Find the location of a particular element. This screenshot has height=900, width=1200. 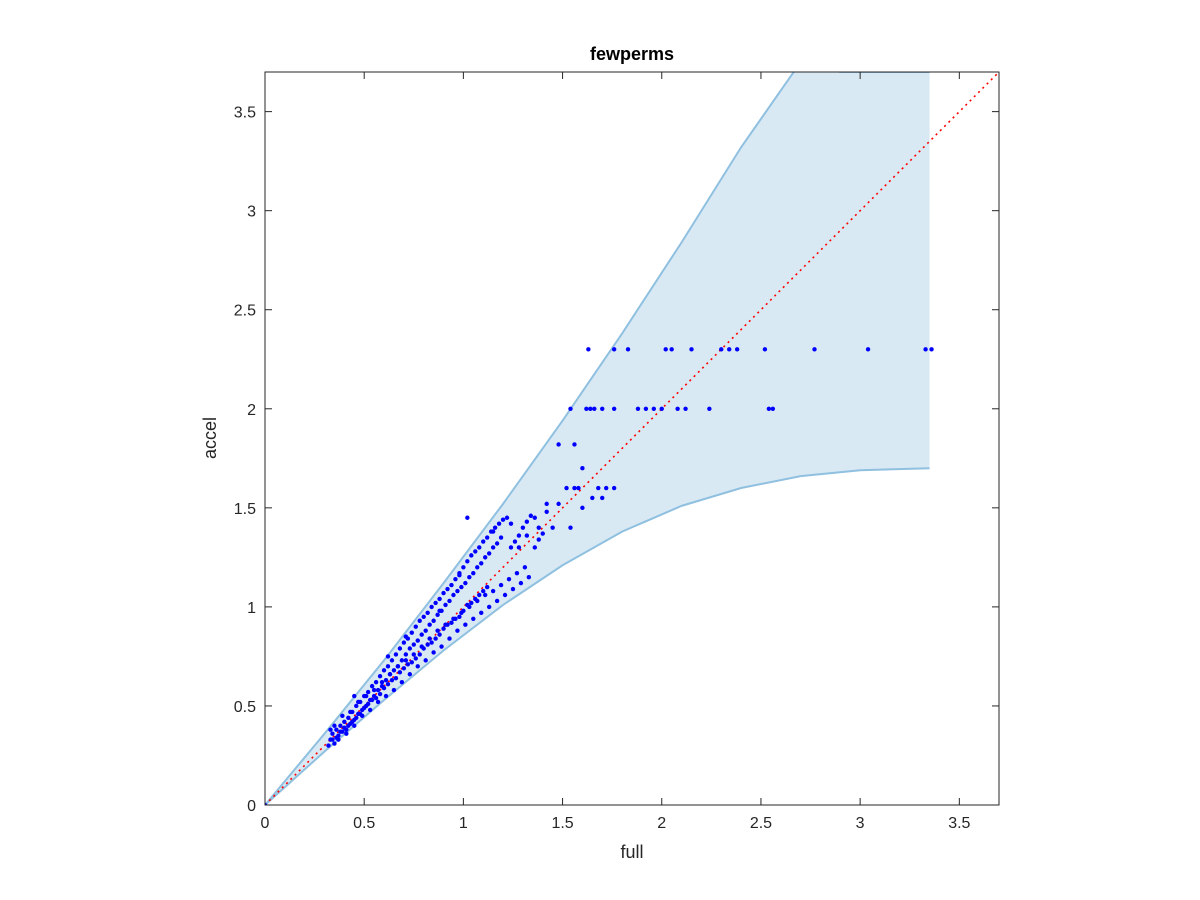

x-axis-label: full is located at coordinates (631, 852).